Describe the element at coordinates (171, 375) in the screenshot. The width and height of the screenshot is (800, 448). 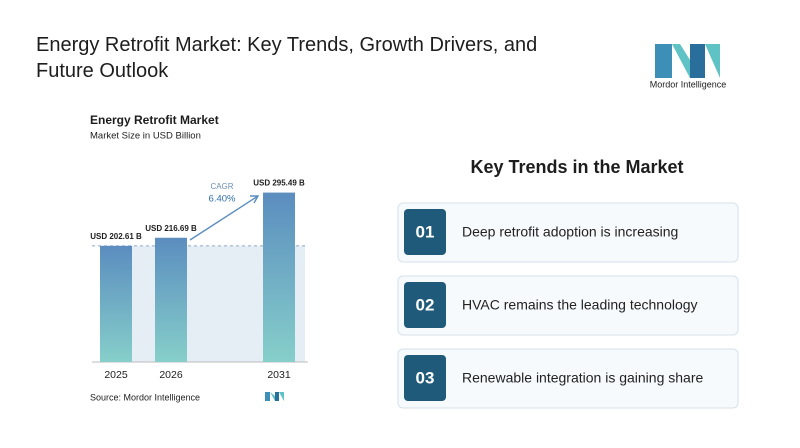
I see `x-tick-label: 2026` at that location.